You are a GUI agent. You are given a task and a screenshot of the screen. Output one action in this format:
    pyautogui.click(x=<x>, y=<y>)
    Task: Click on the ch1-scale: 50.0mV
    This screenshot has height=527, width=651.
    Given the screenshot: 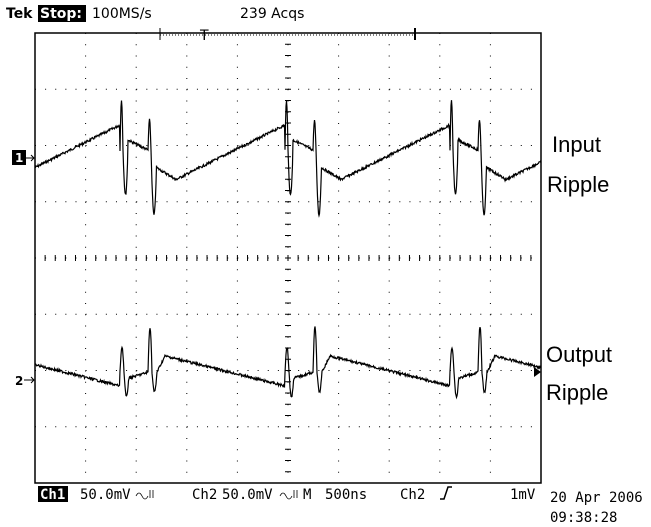 What is the action you would take?
    pyautogui.click(x=105, y=495)
    